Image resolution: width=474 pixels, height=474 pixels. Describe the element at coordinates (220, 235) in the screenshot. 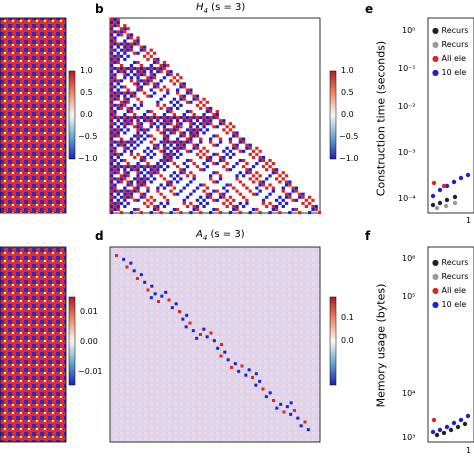

I see `panel-title-d: A4 (s = 3)` at that location.